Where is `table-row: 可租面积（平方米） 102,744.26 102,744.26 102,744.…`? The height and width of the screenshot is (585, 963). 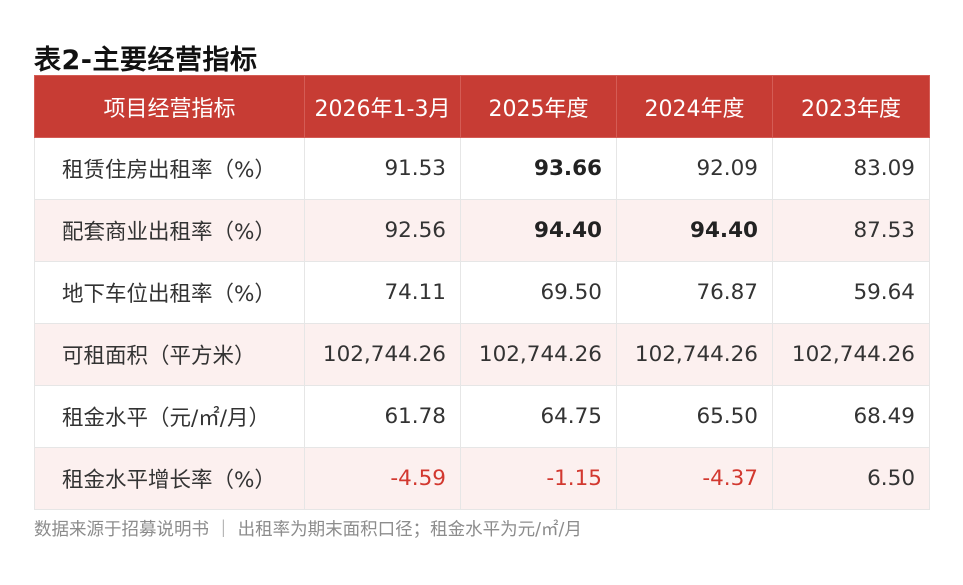 table-row: 可租面积（平方米） 102,744.26 102,744.26 102,744.… is located at coordinates (482, 354).